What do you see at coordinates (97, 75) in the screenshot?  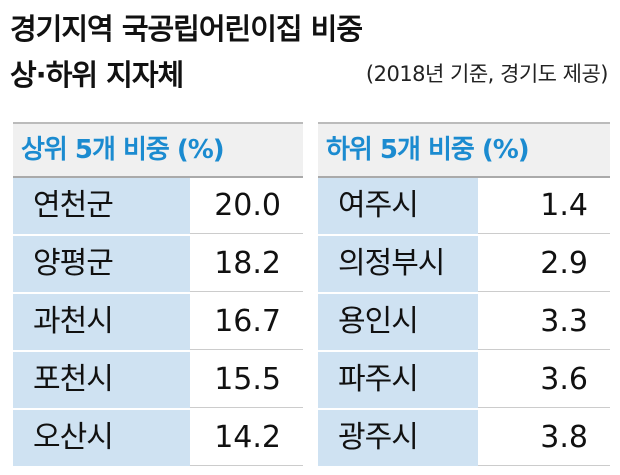 I see `subtitle: 상·하위 지자체` at bounding box center [97, 75].